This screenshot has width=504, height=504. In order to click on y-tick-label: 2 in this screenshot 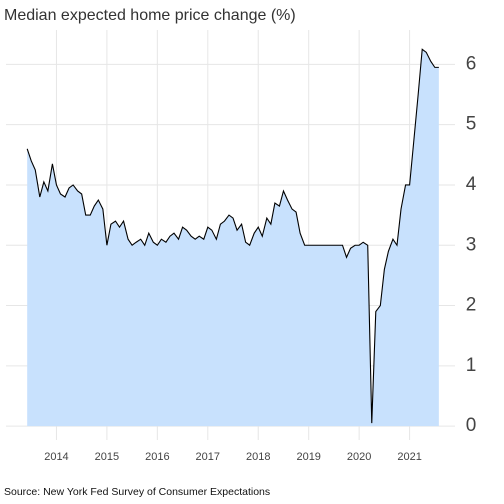, I will do `click(471, 305)`.